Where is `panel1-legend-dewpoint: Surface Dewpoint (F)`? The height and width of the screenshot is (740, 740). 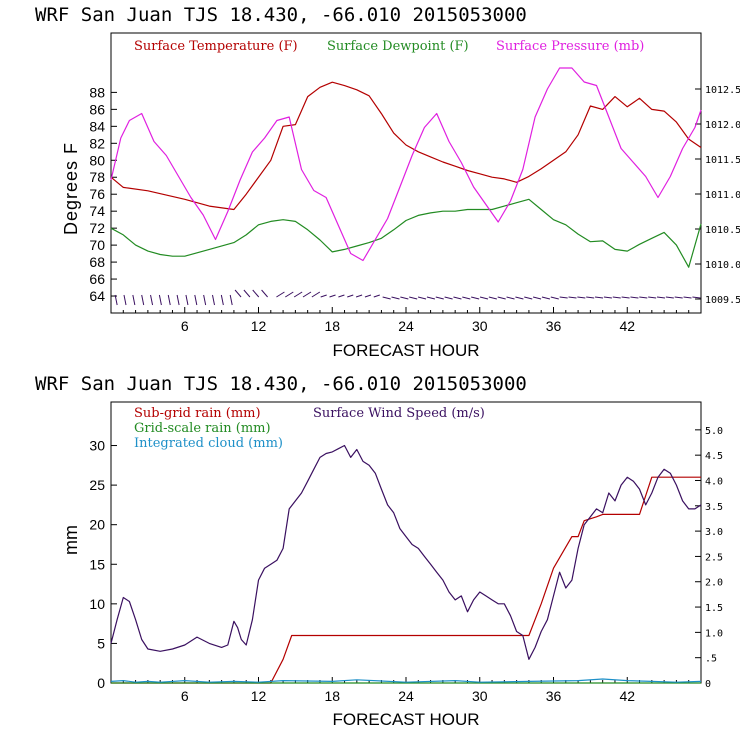 panel1-legend-dewpoint: Surface Dewpoint (F) is located at coordinates (398, 46).